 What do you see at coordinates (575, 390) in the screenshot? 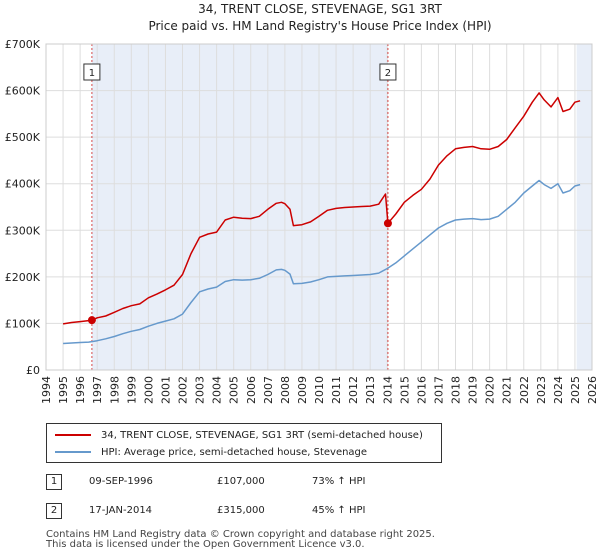
I see `x-tick-label: 2025` at bounding box center [575, 390].